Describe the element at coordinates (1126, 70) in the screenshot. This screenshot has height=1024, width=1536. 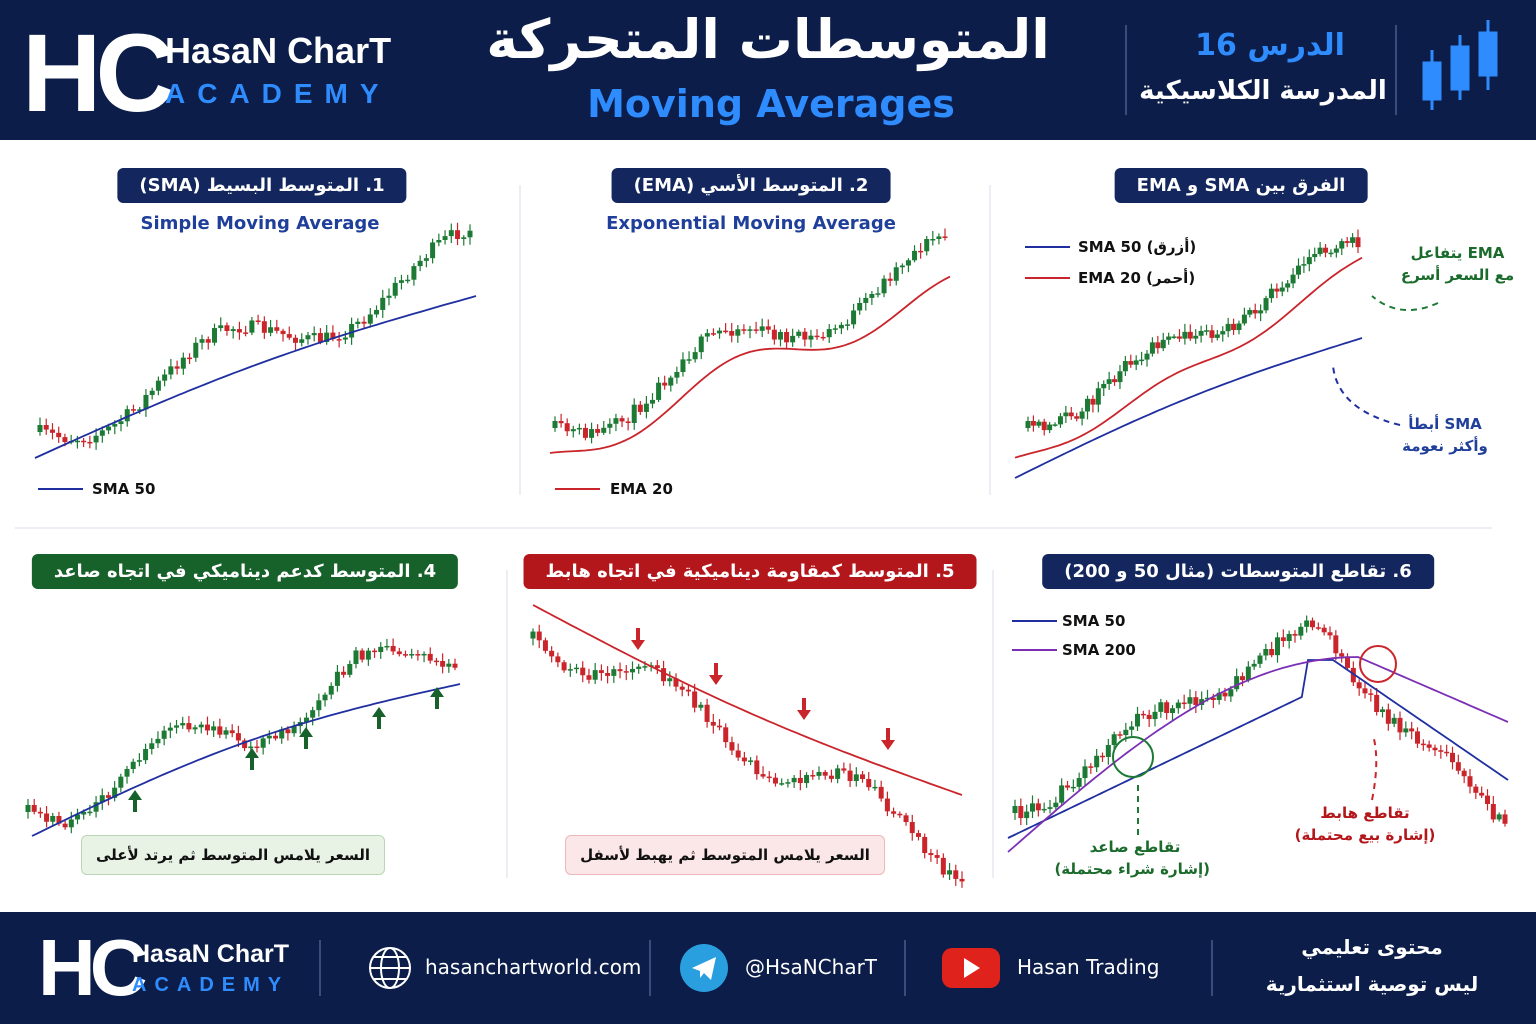
I see `divider` at that location.